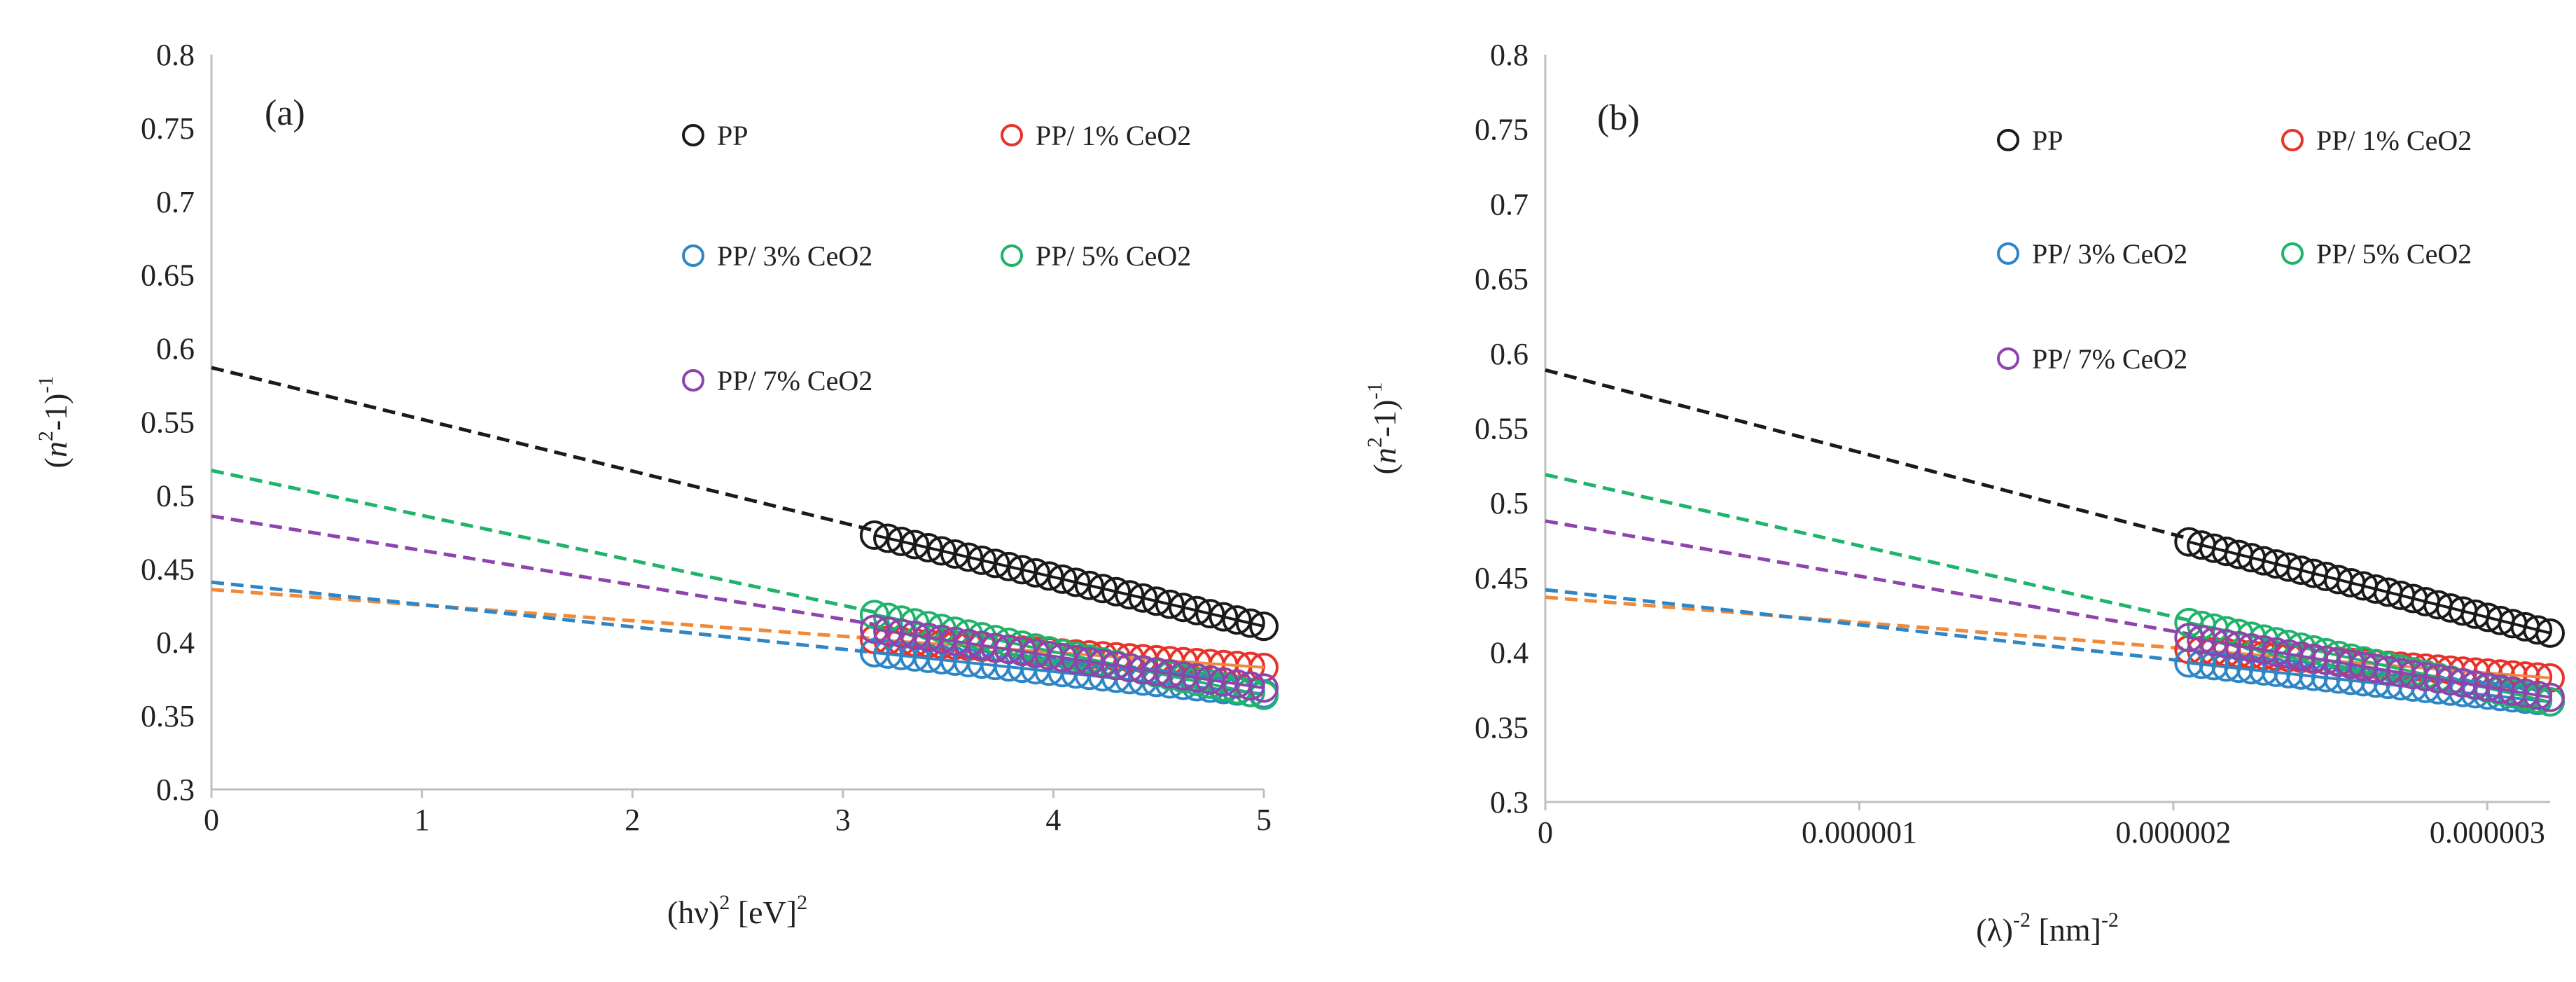  What do you see at coordinates (1053, 820) in the screenshot?
I see `x-tick-label: 4` at bounding box center [1053, 820].